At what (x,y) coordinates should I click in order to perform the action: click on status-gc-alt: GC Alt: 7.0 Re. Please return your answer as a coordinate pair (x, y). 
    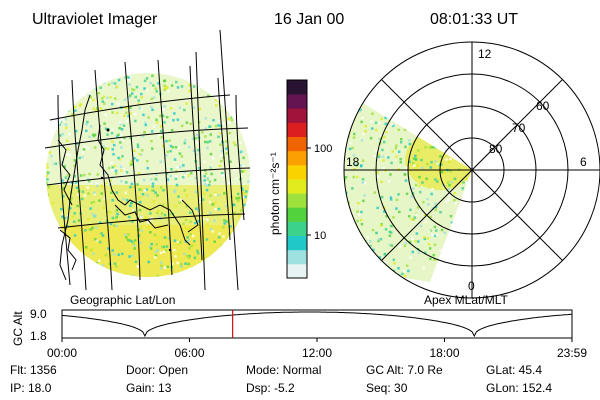
    Looking at the image, I should click on (404, 370).